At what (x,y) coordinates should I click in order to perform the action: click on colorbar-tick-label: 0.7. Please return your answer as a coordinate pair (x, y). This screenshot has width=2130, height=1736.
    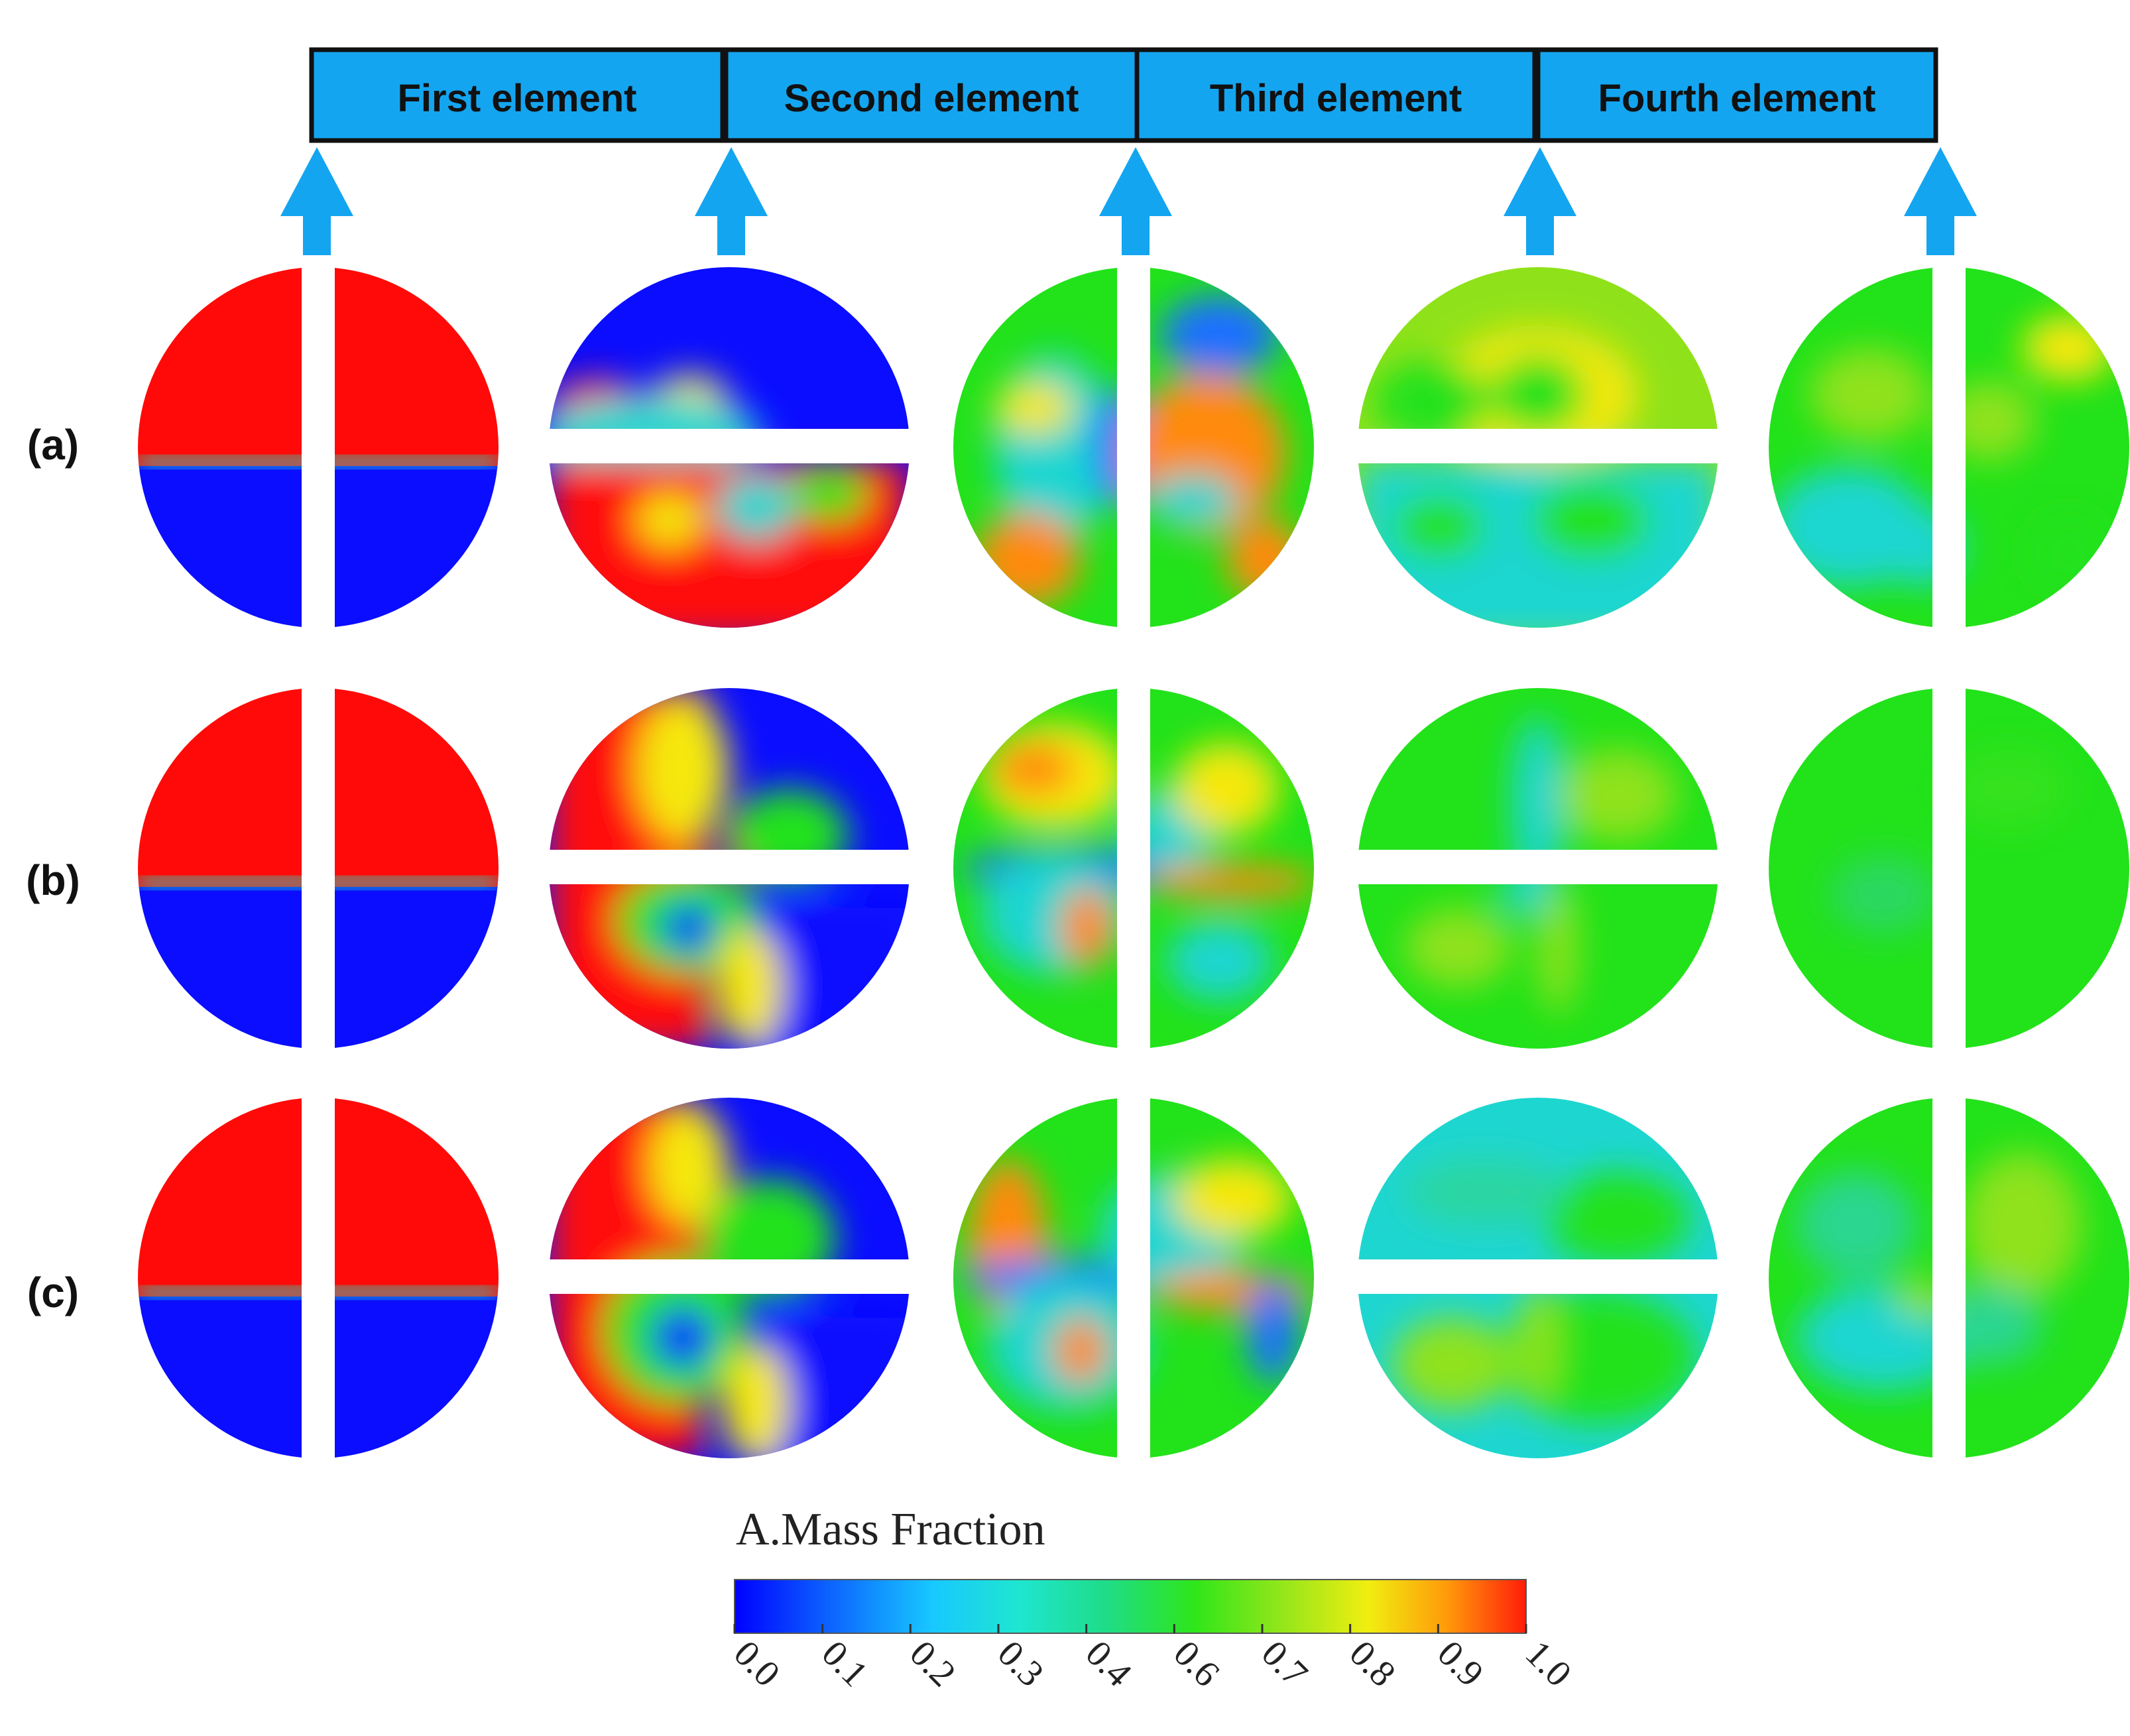
    Looking at the image, I should click on (1284, 1663).